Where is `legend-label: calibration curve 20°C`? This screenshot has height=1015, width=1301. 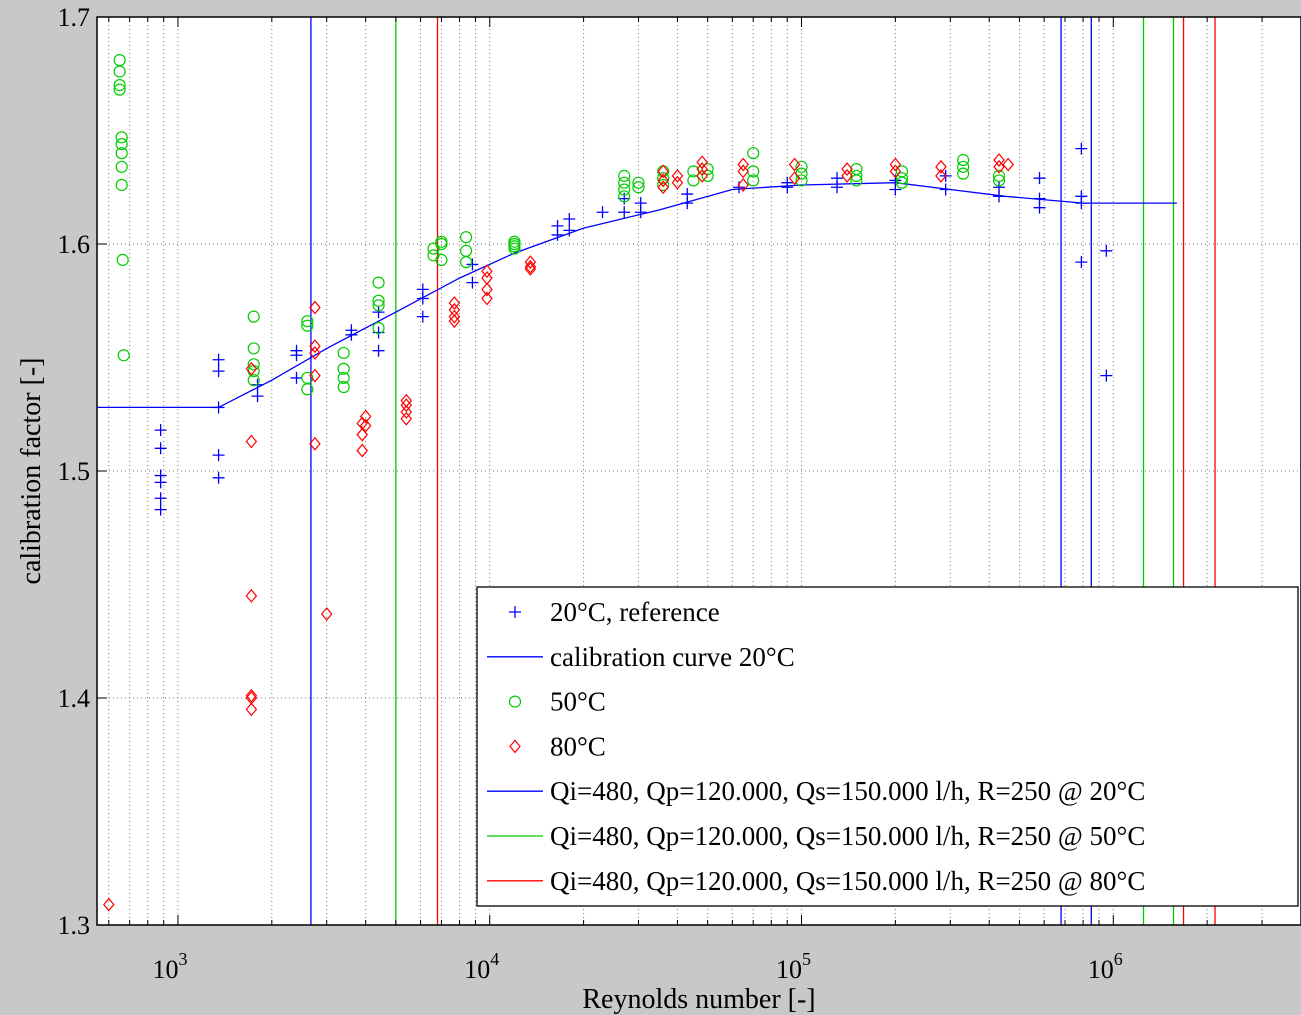 legend-label: calibration curve 20°C is located at coordinates (672, 657).